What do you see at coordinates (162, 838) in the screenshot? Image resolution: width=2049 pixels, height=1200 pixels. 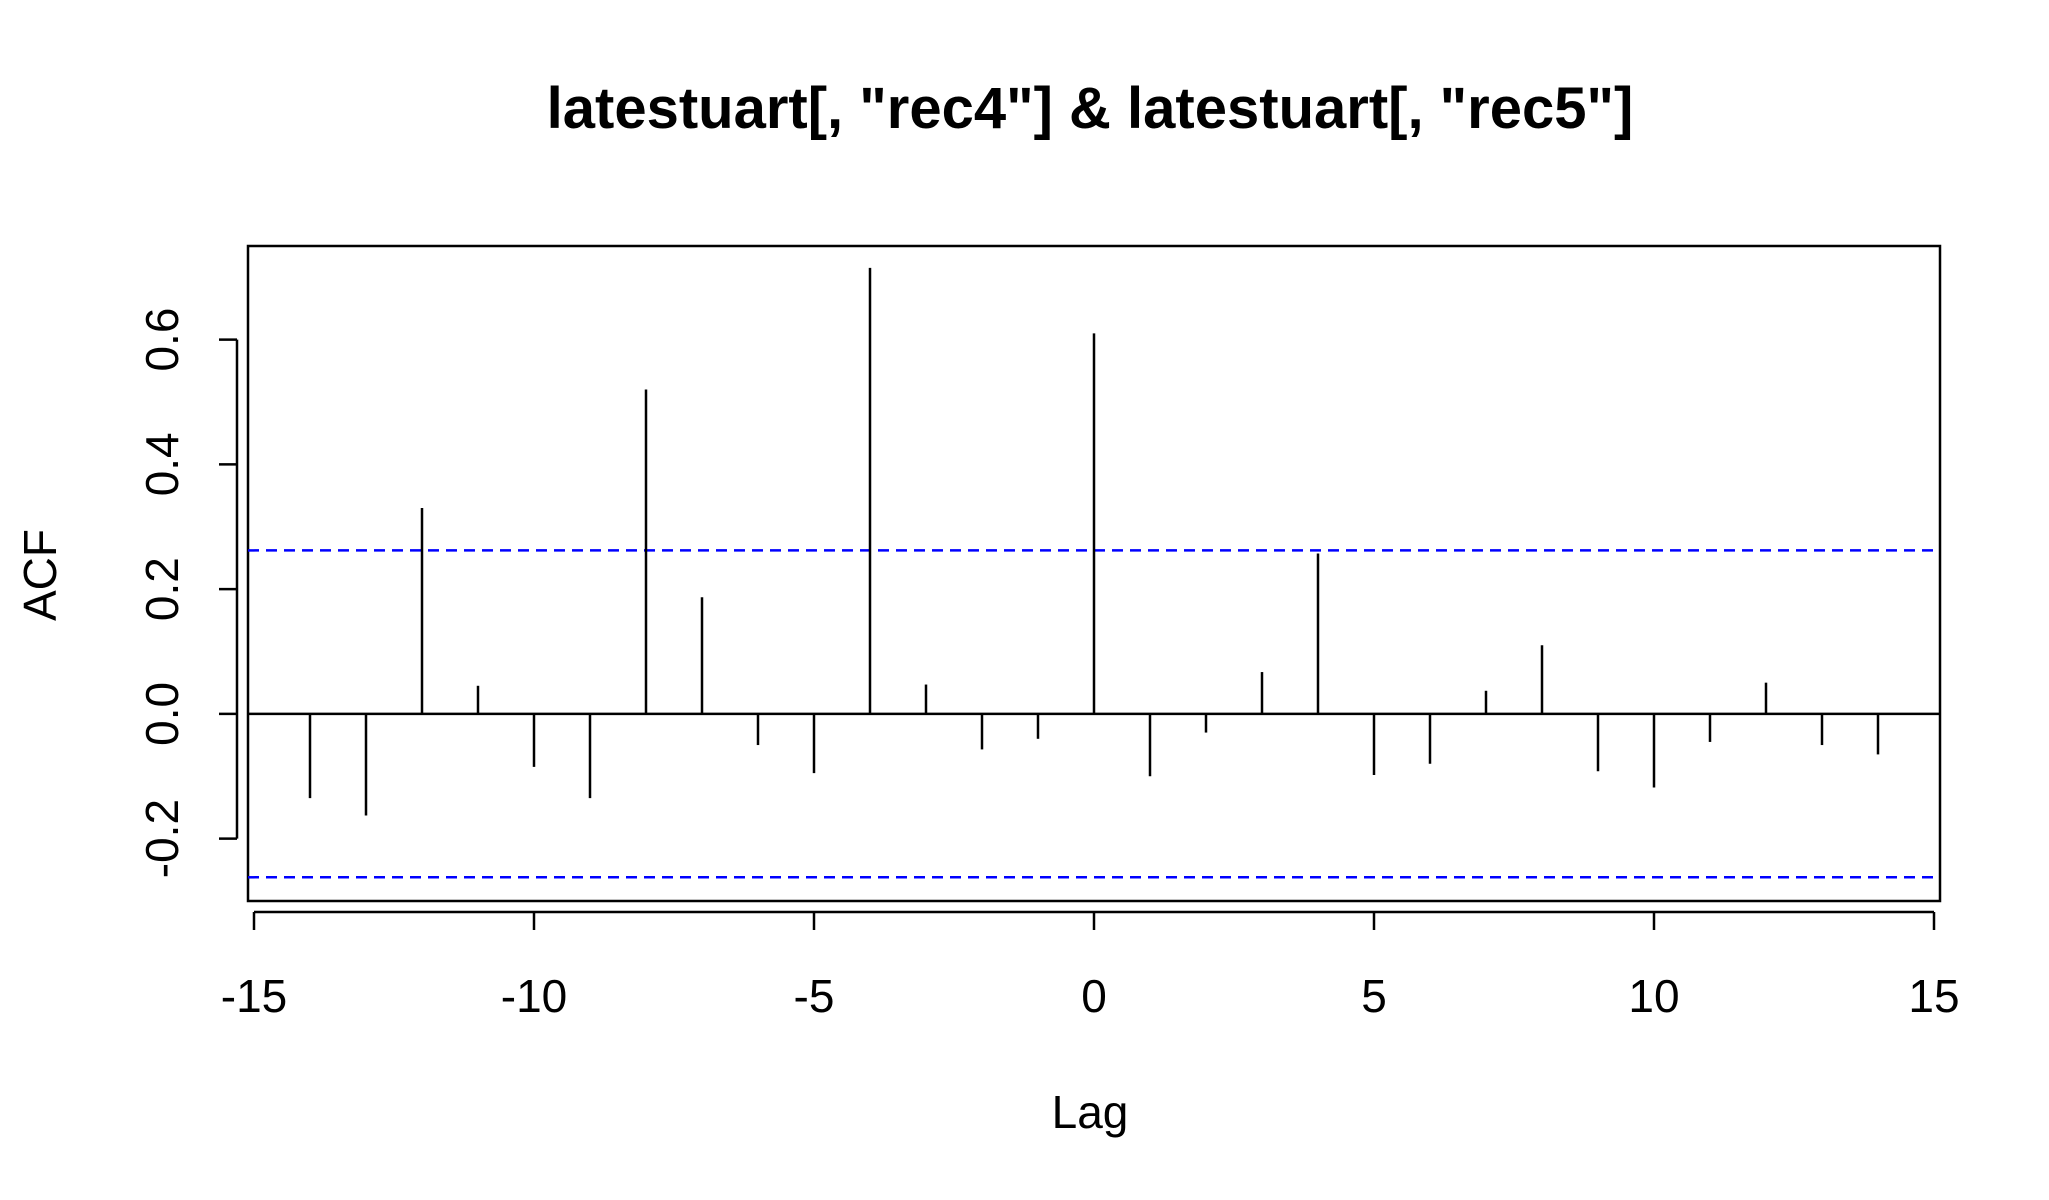 I see `y-tick-label: -0.2` at bounding box center [162, 838].